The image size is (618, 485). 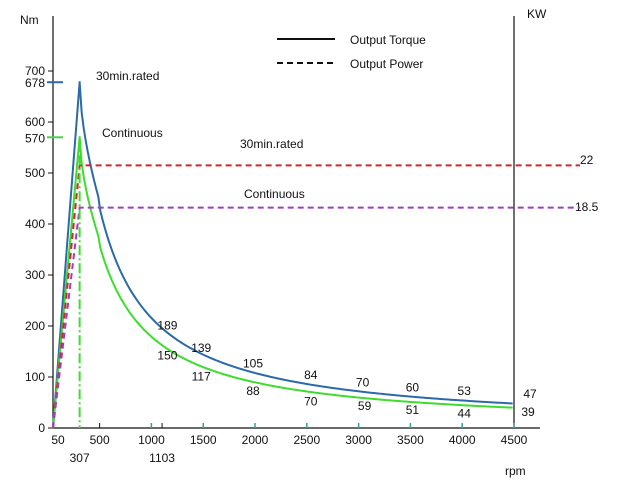 What do you see at coordinates (253, 391) in the screenshot?
I see `torque-continuous-data-label: 88` at bounding box center [253, 391].